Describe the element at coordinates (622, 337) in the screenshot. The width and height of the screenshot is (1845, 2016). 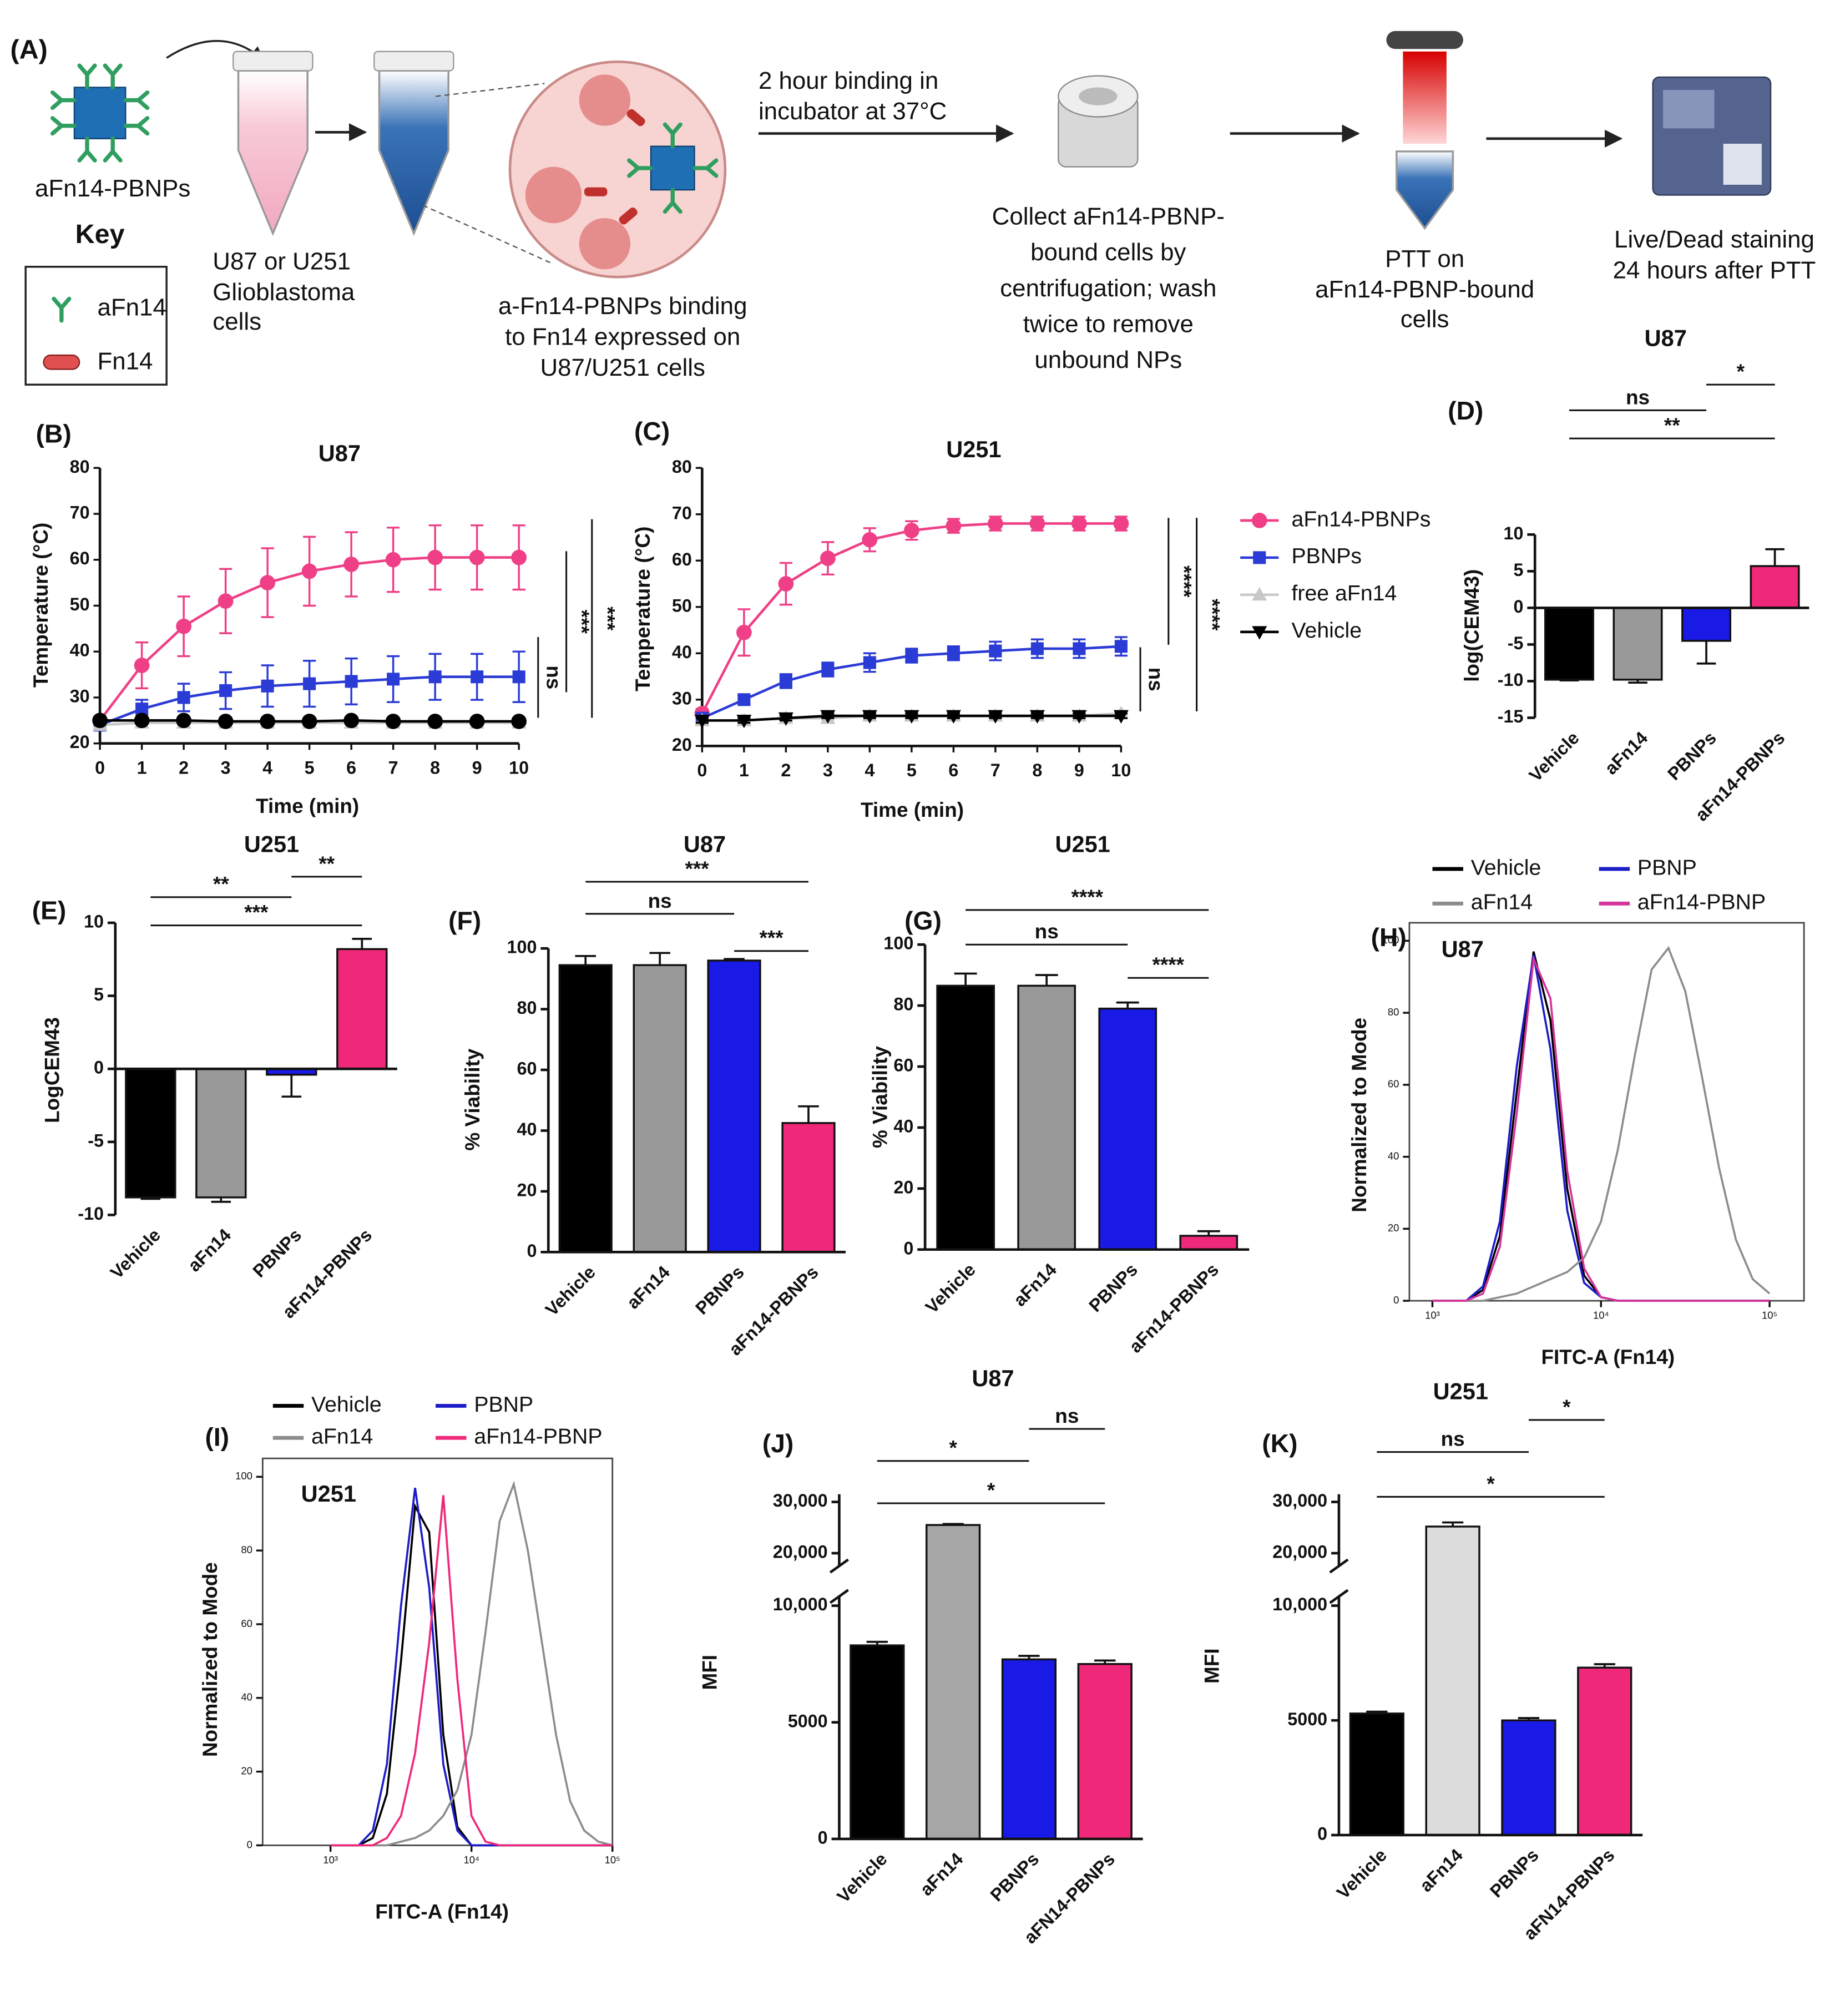
I see `binding-label: to Fn14 expressed on` at that location.